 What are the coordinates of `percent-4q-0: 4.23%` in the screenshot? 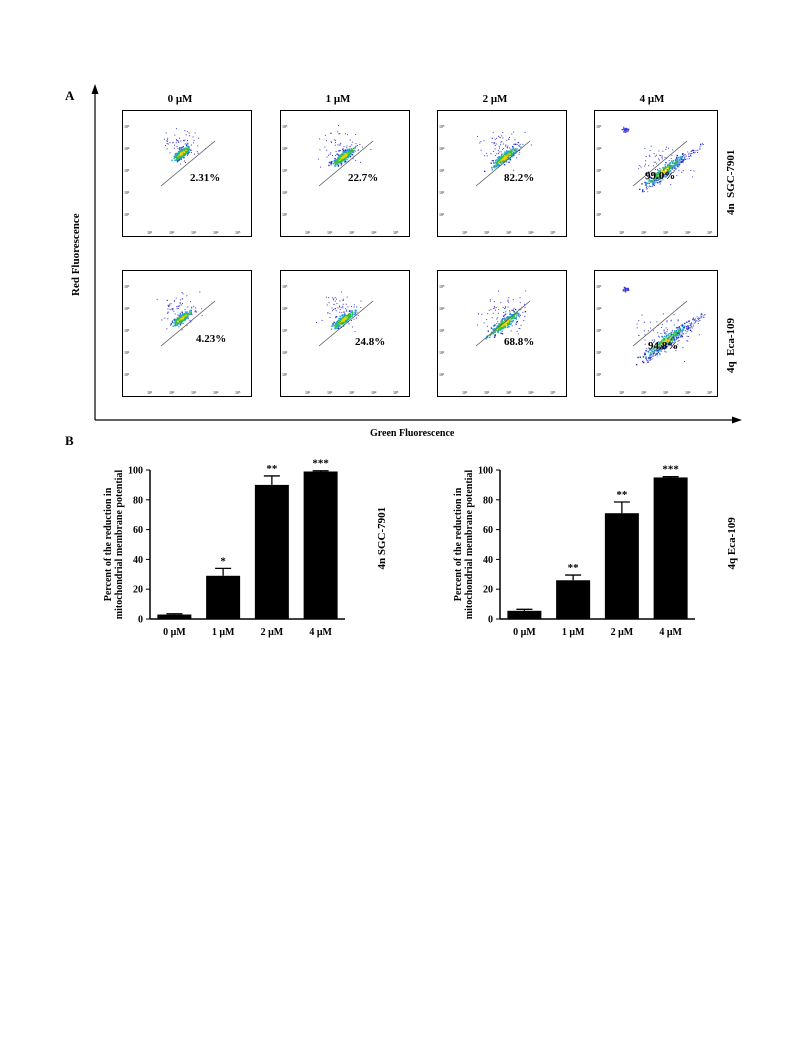 It's located at (211, 339).